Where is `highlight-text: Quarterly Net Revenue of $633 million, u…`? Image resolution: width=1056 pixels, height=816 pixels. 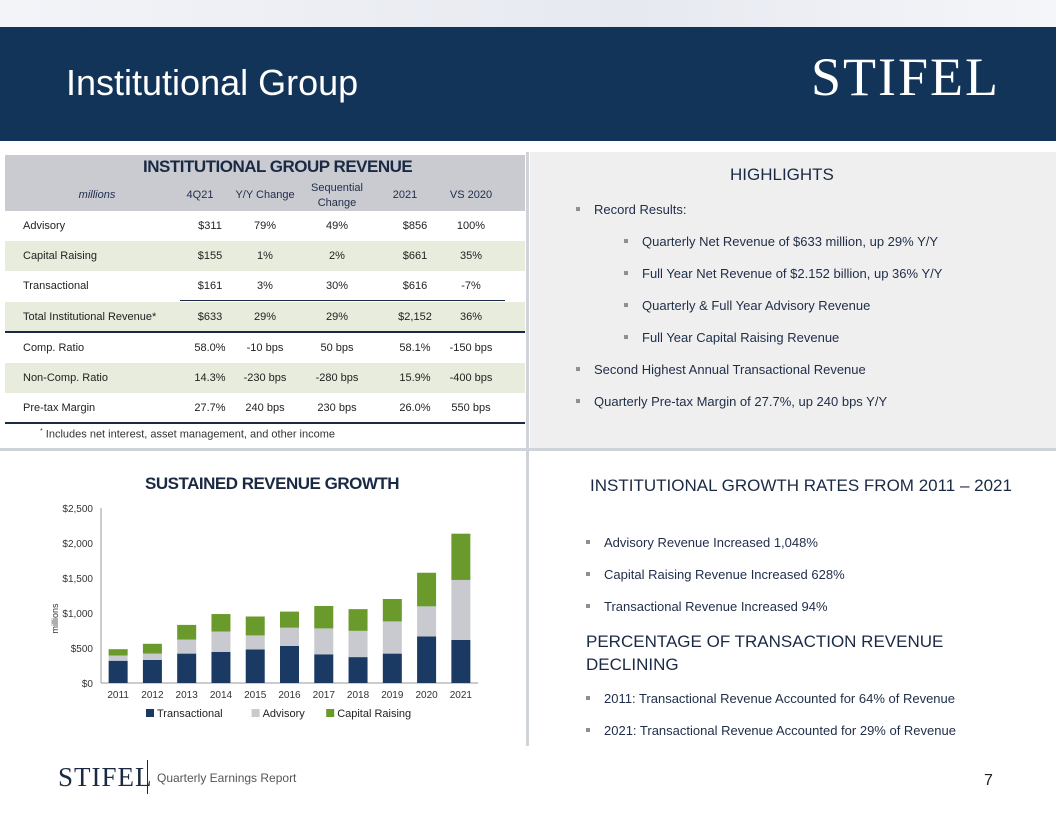 highlight-text: Quarterly Net Revenue of $633 million, u… is located at coordinates (790, 241).